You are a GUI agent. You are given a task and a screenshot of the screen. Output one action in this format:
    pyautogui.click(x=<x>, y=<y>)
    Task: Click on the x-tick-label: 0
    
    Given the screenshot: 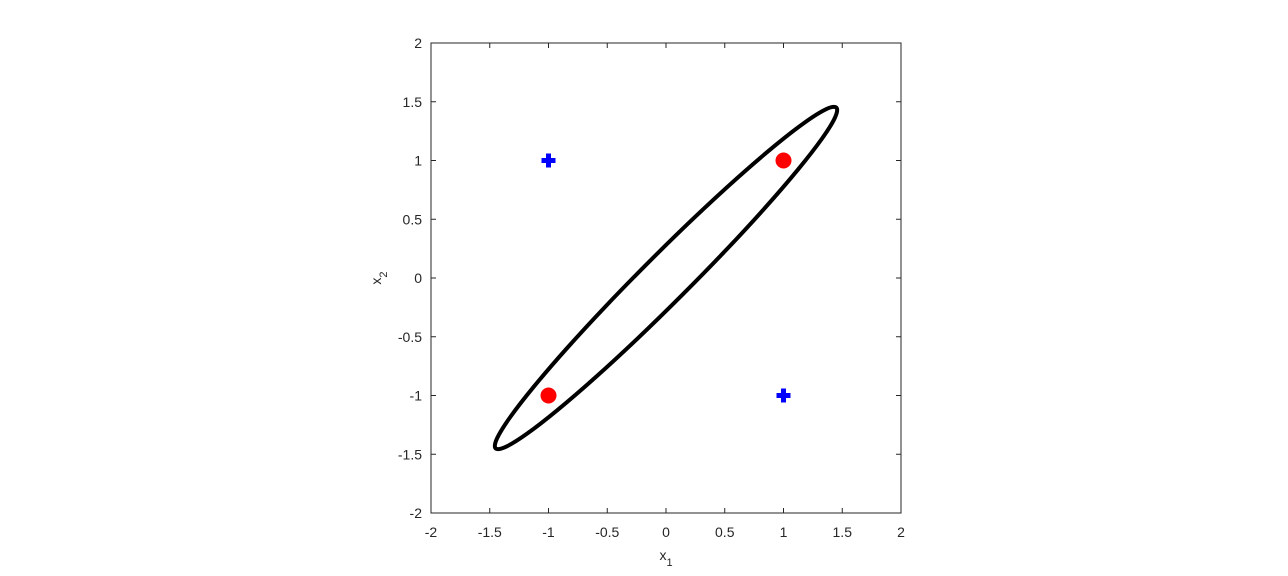 What is the action you would take?
    pyautogui.click(x=666, y=532)
    